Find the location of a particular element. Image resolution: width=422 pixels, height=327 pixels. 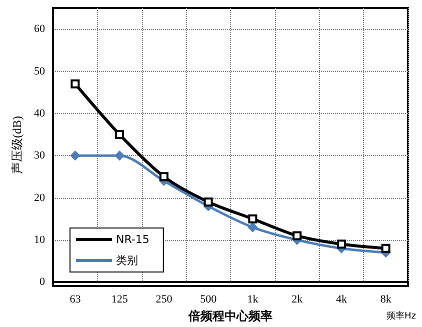

x-tick-label: 8k is located at coordinates (386, 300).